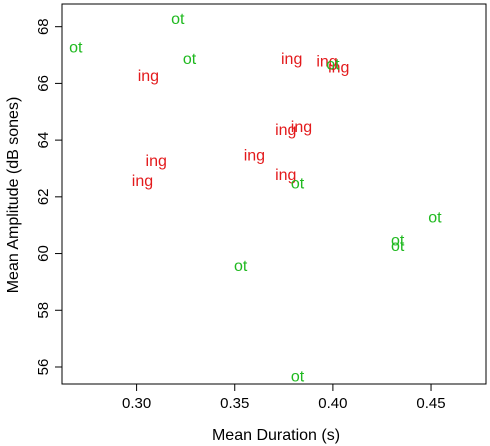  What do you see at coordinates (43, 367) in the screenshot?
I see `y-tick-label: 56` at bounding box center [43, 367].